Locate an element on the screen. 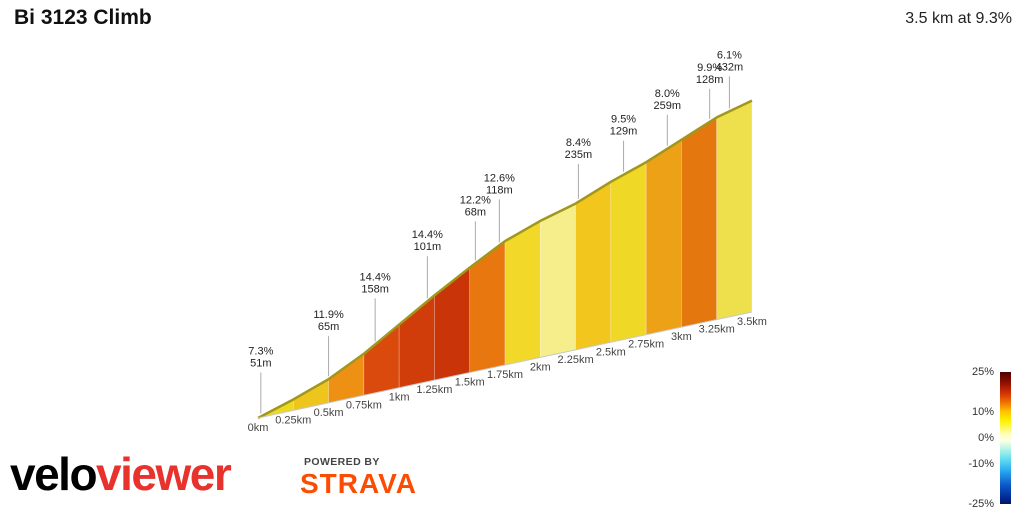  segment-elevation-label: 118m is located at coordinates (499, 190).